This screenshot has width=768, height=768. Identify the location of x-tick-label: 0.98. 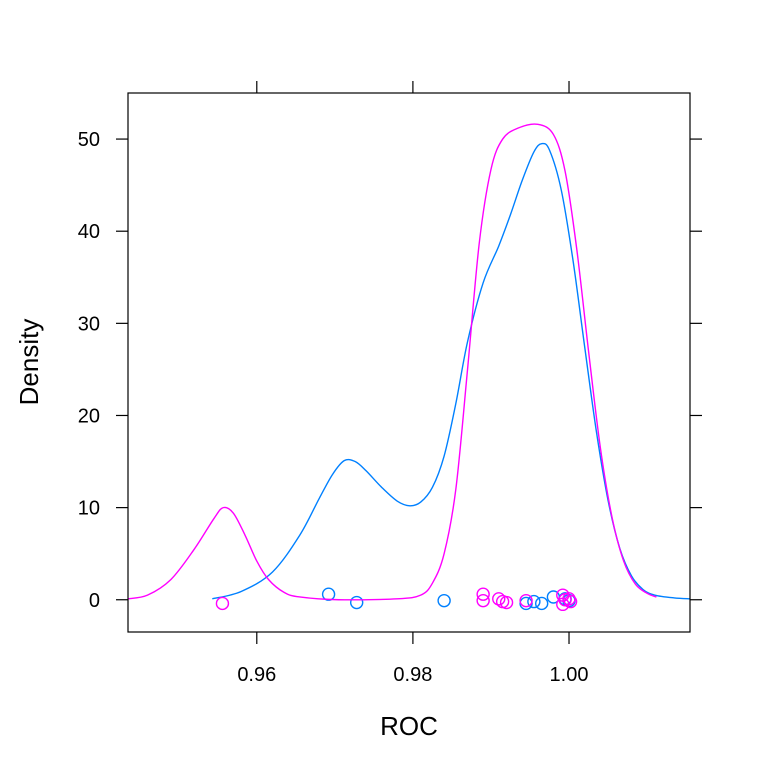
(412, 675).